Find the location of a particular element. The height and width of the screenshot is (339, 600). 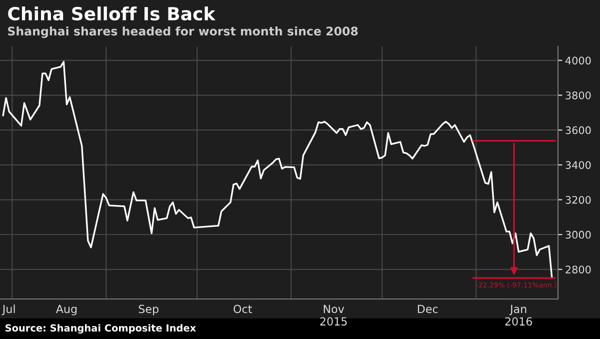

x-tick-label: Jul is located at coordinates (8, 310).